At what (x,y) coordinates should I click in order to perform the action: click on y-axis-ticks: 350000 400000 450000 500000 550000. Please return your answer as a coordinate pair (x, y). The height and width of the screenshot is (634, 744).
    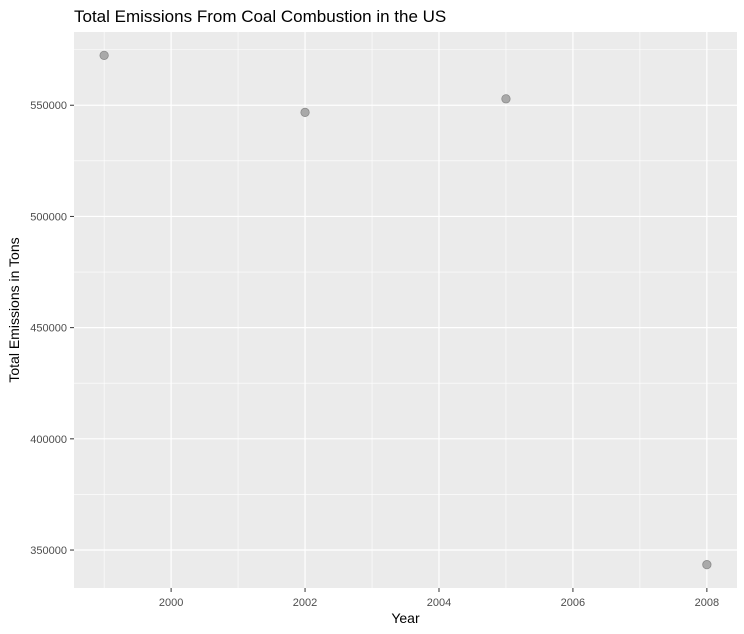
    Looking at the image, I should click on (52, 328).